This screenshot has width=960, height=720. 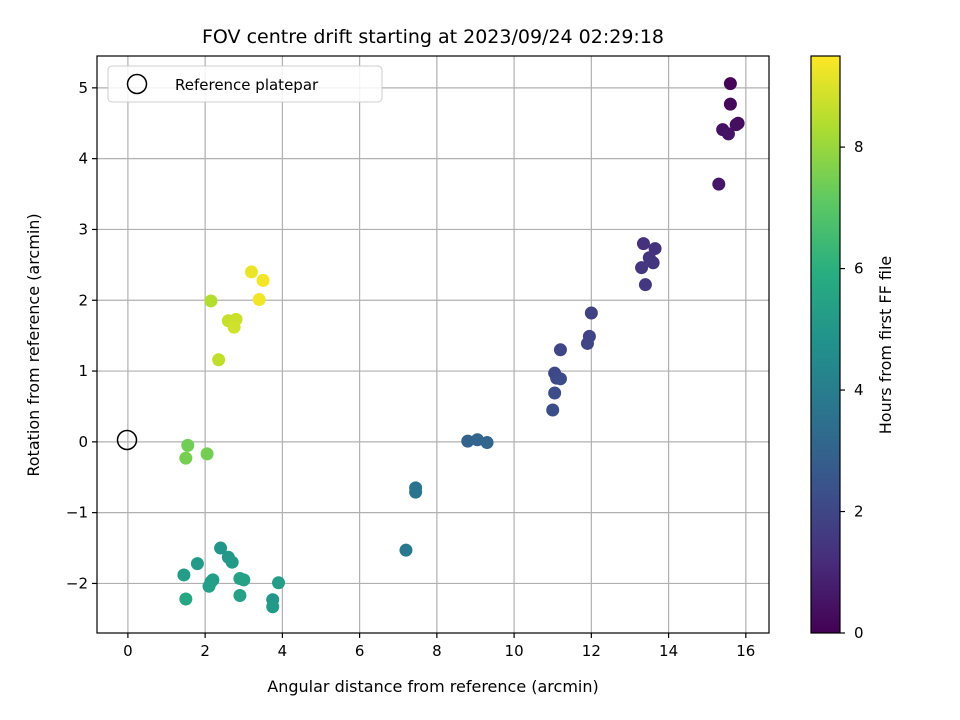 I want to click on colorbar-tick-label: 4, so click(x=859, y=390).